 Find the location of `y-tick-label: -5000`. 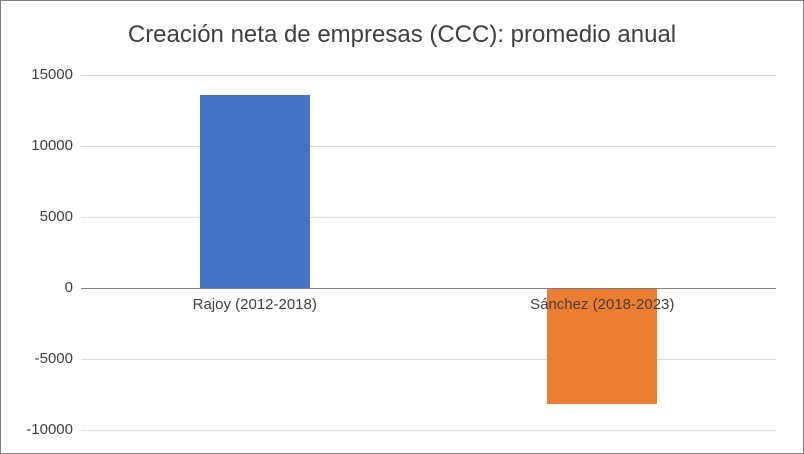

y-tick-label: -5000 is located at coordinates (53, 358).